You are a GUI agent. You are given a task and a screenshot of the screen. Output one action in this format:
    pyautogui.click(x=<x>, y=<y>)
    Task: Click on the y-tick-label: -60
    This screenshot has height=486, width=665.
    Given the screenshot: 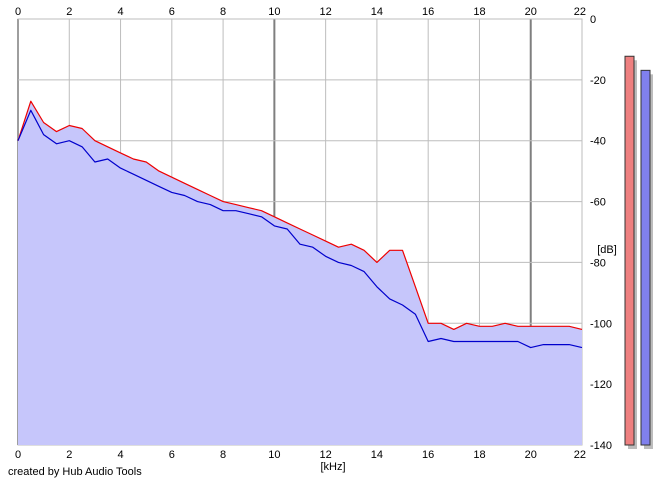 What is the action you would take?
    pyautogui.click(x=598, y=203)
    